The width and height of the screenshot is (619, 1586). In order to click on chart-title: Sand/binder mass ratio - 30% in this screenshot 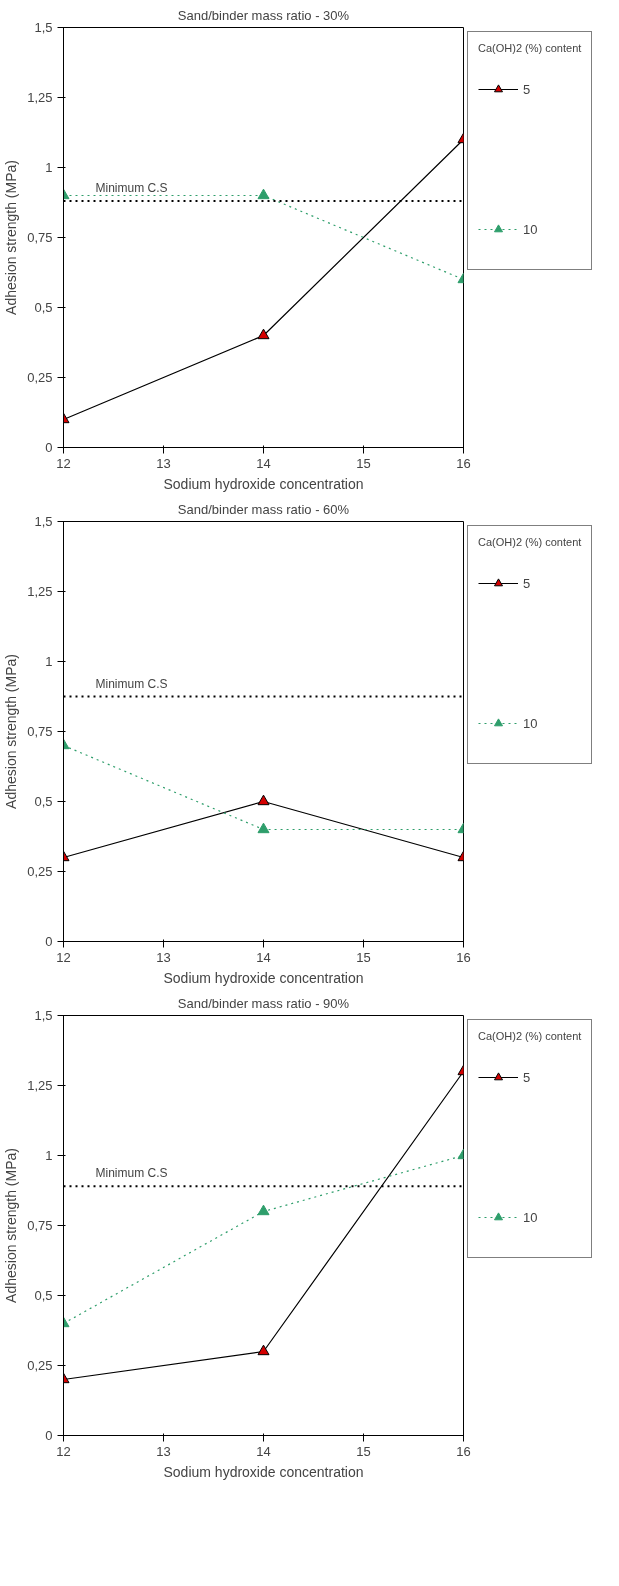, I will do `click(263, 15)`.